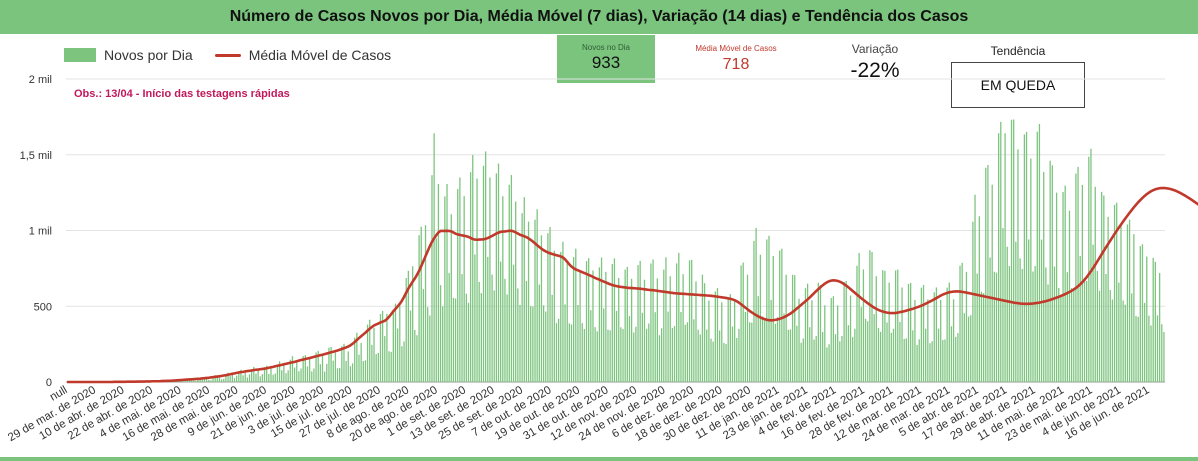 This screenshot has height=461, width=1198. I want to click on legend-line-label: Média Móvel de Casos, so click(320, 55).